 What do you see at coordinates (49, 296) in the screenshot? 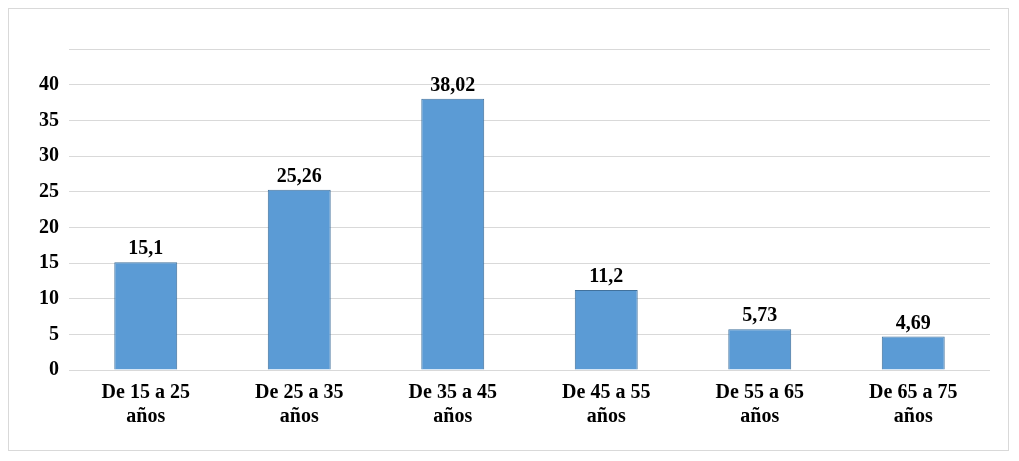
I see `y-tick-label: 10` at bounding box center [49, 296].